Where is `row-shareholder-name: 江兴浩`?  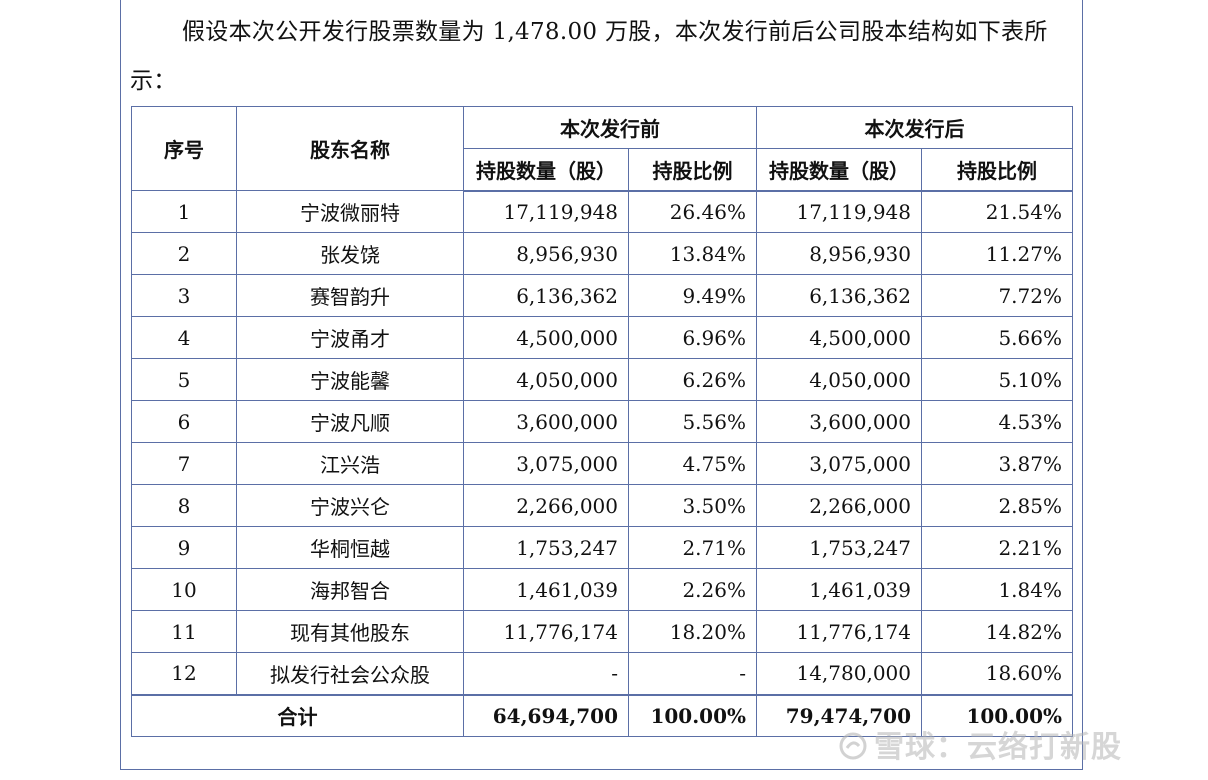
row-shareholder-name: 江兴浩 is located at coordinates (350, 463).